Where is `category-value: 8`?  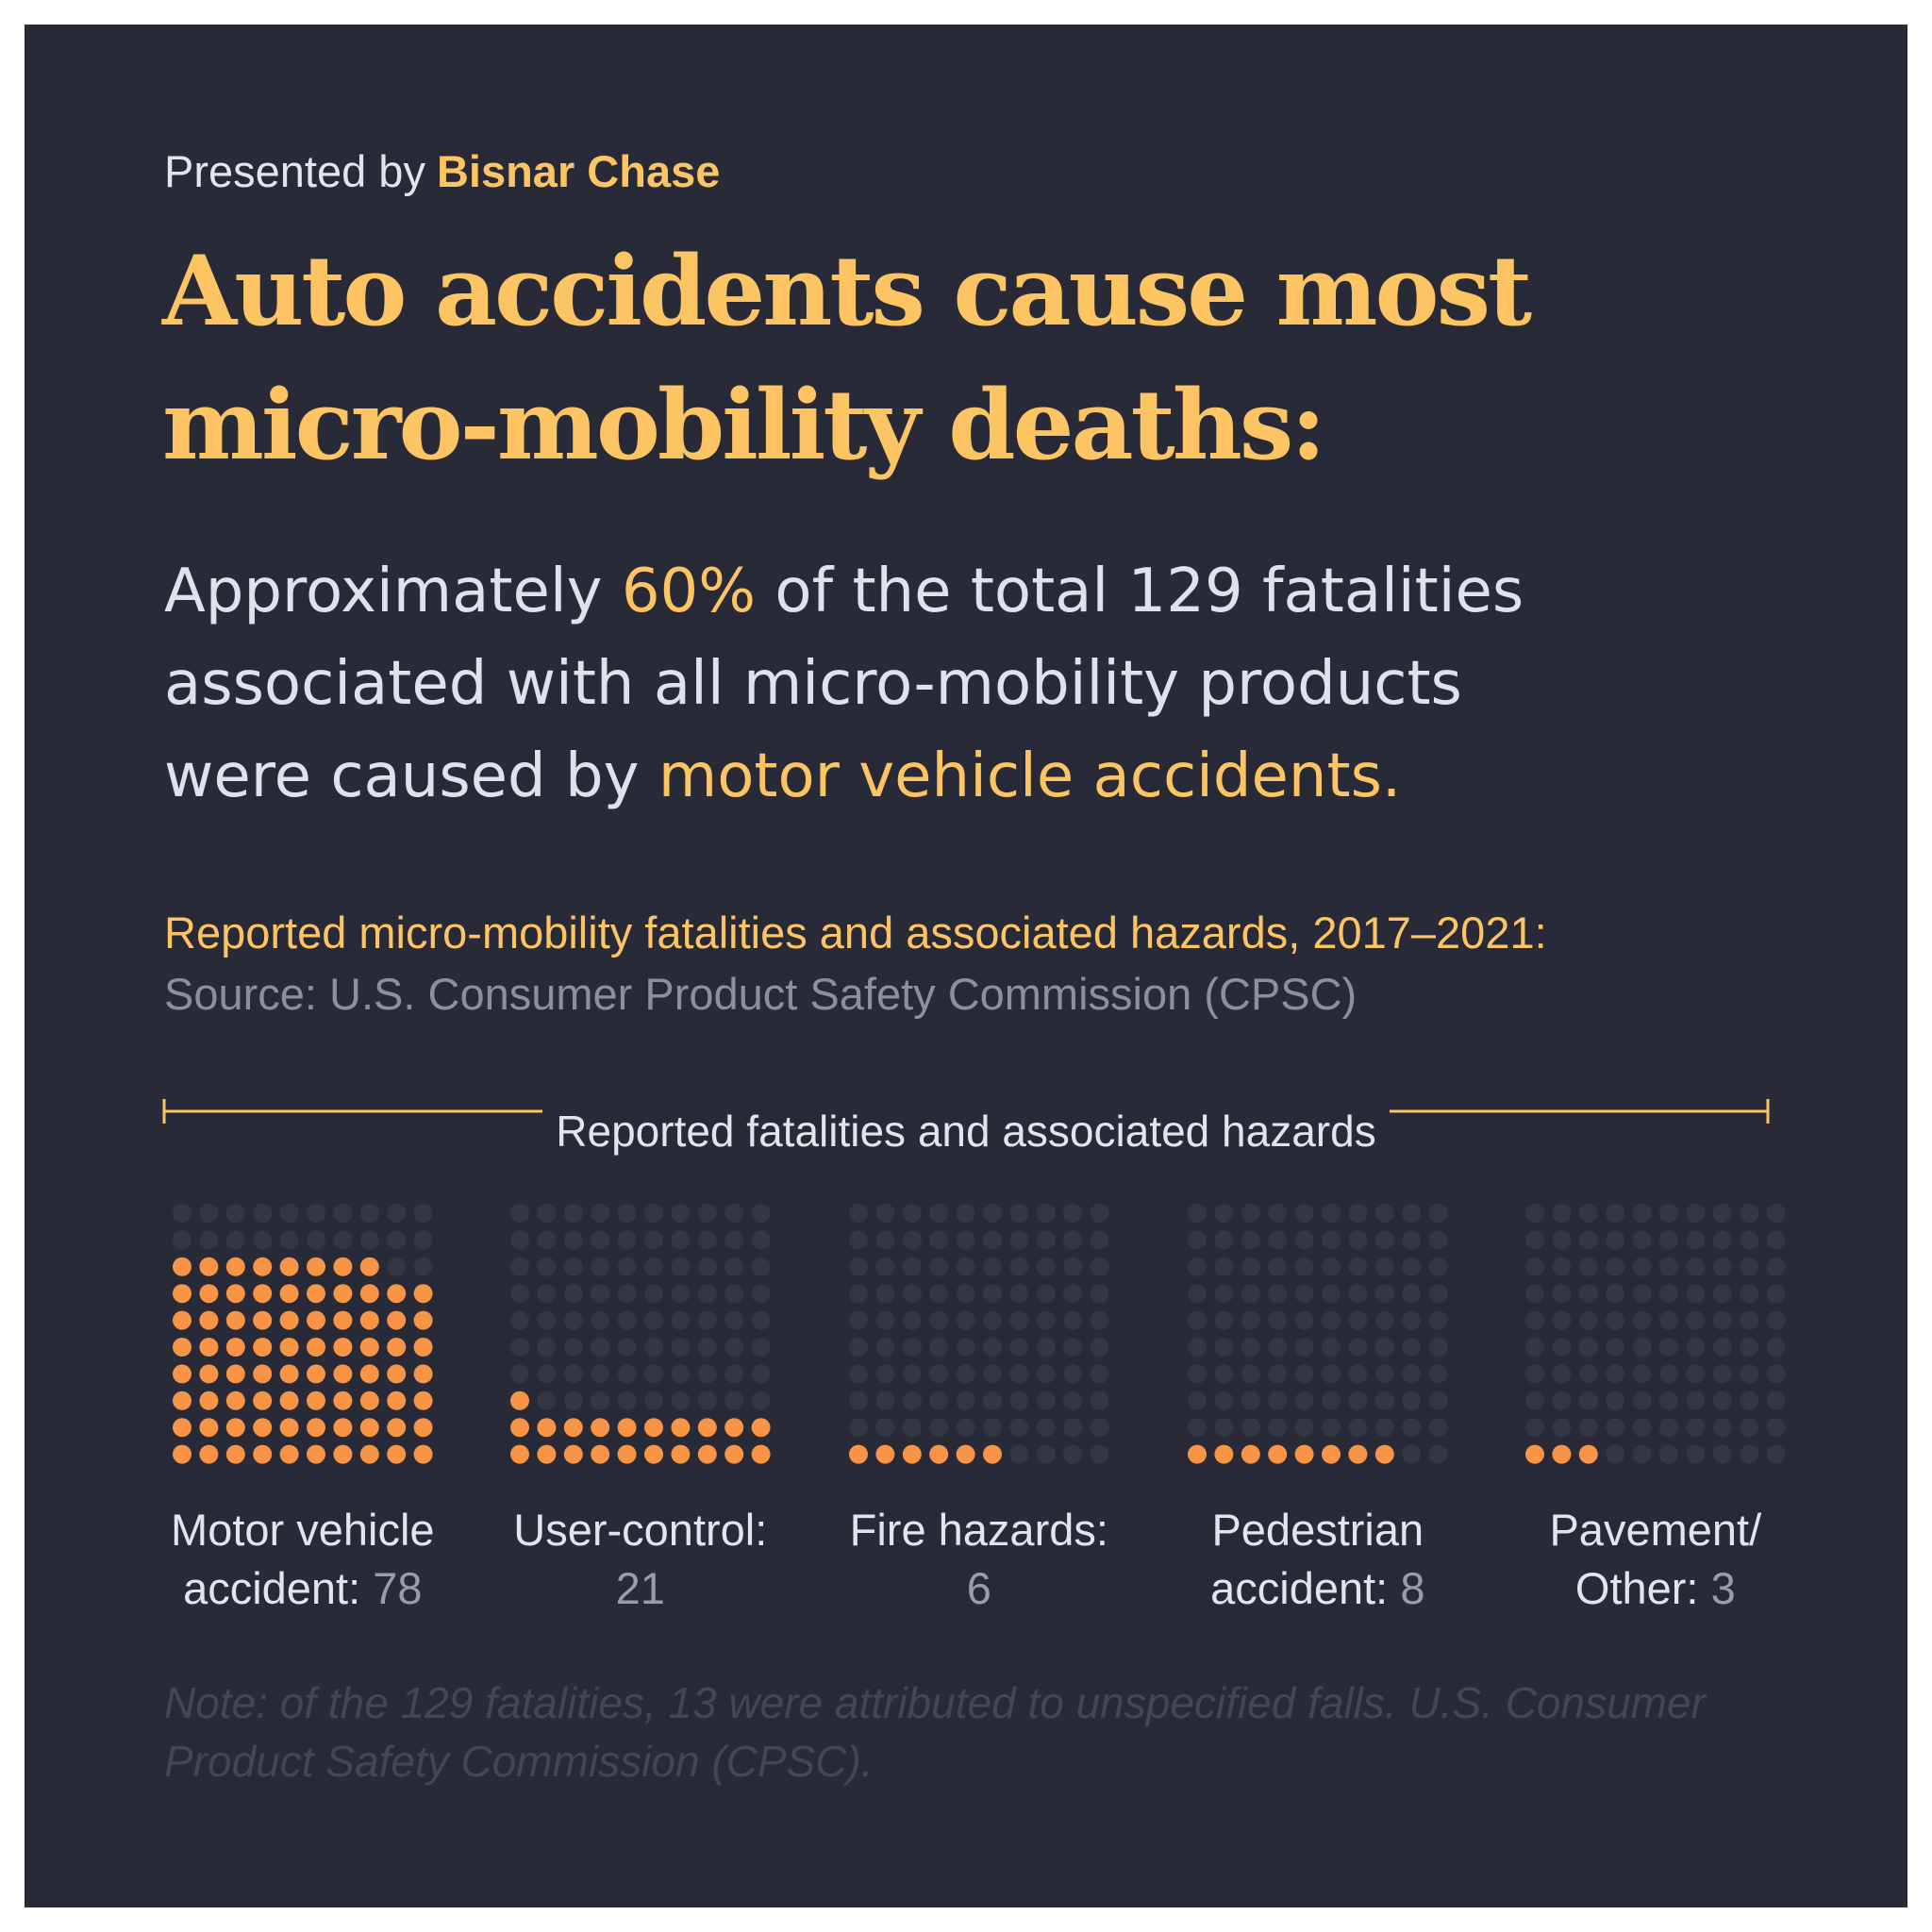
category-value: 8 is located at coordinates (1412, 1588).